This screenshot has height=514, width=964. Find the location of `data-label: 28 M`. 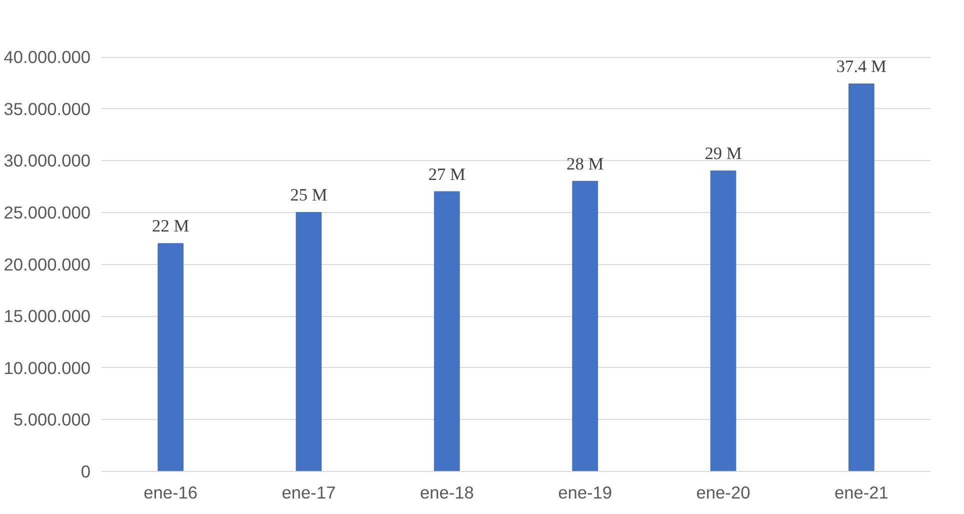

data-label: 28 M is located at coordinates (585, 164).